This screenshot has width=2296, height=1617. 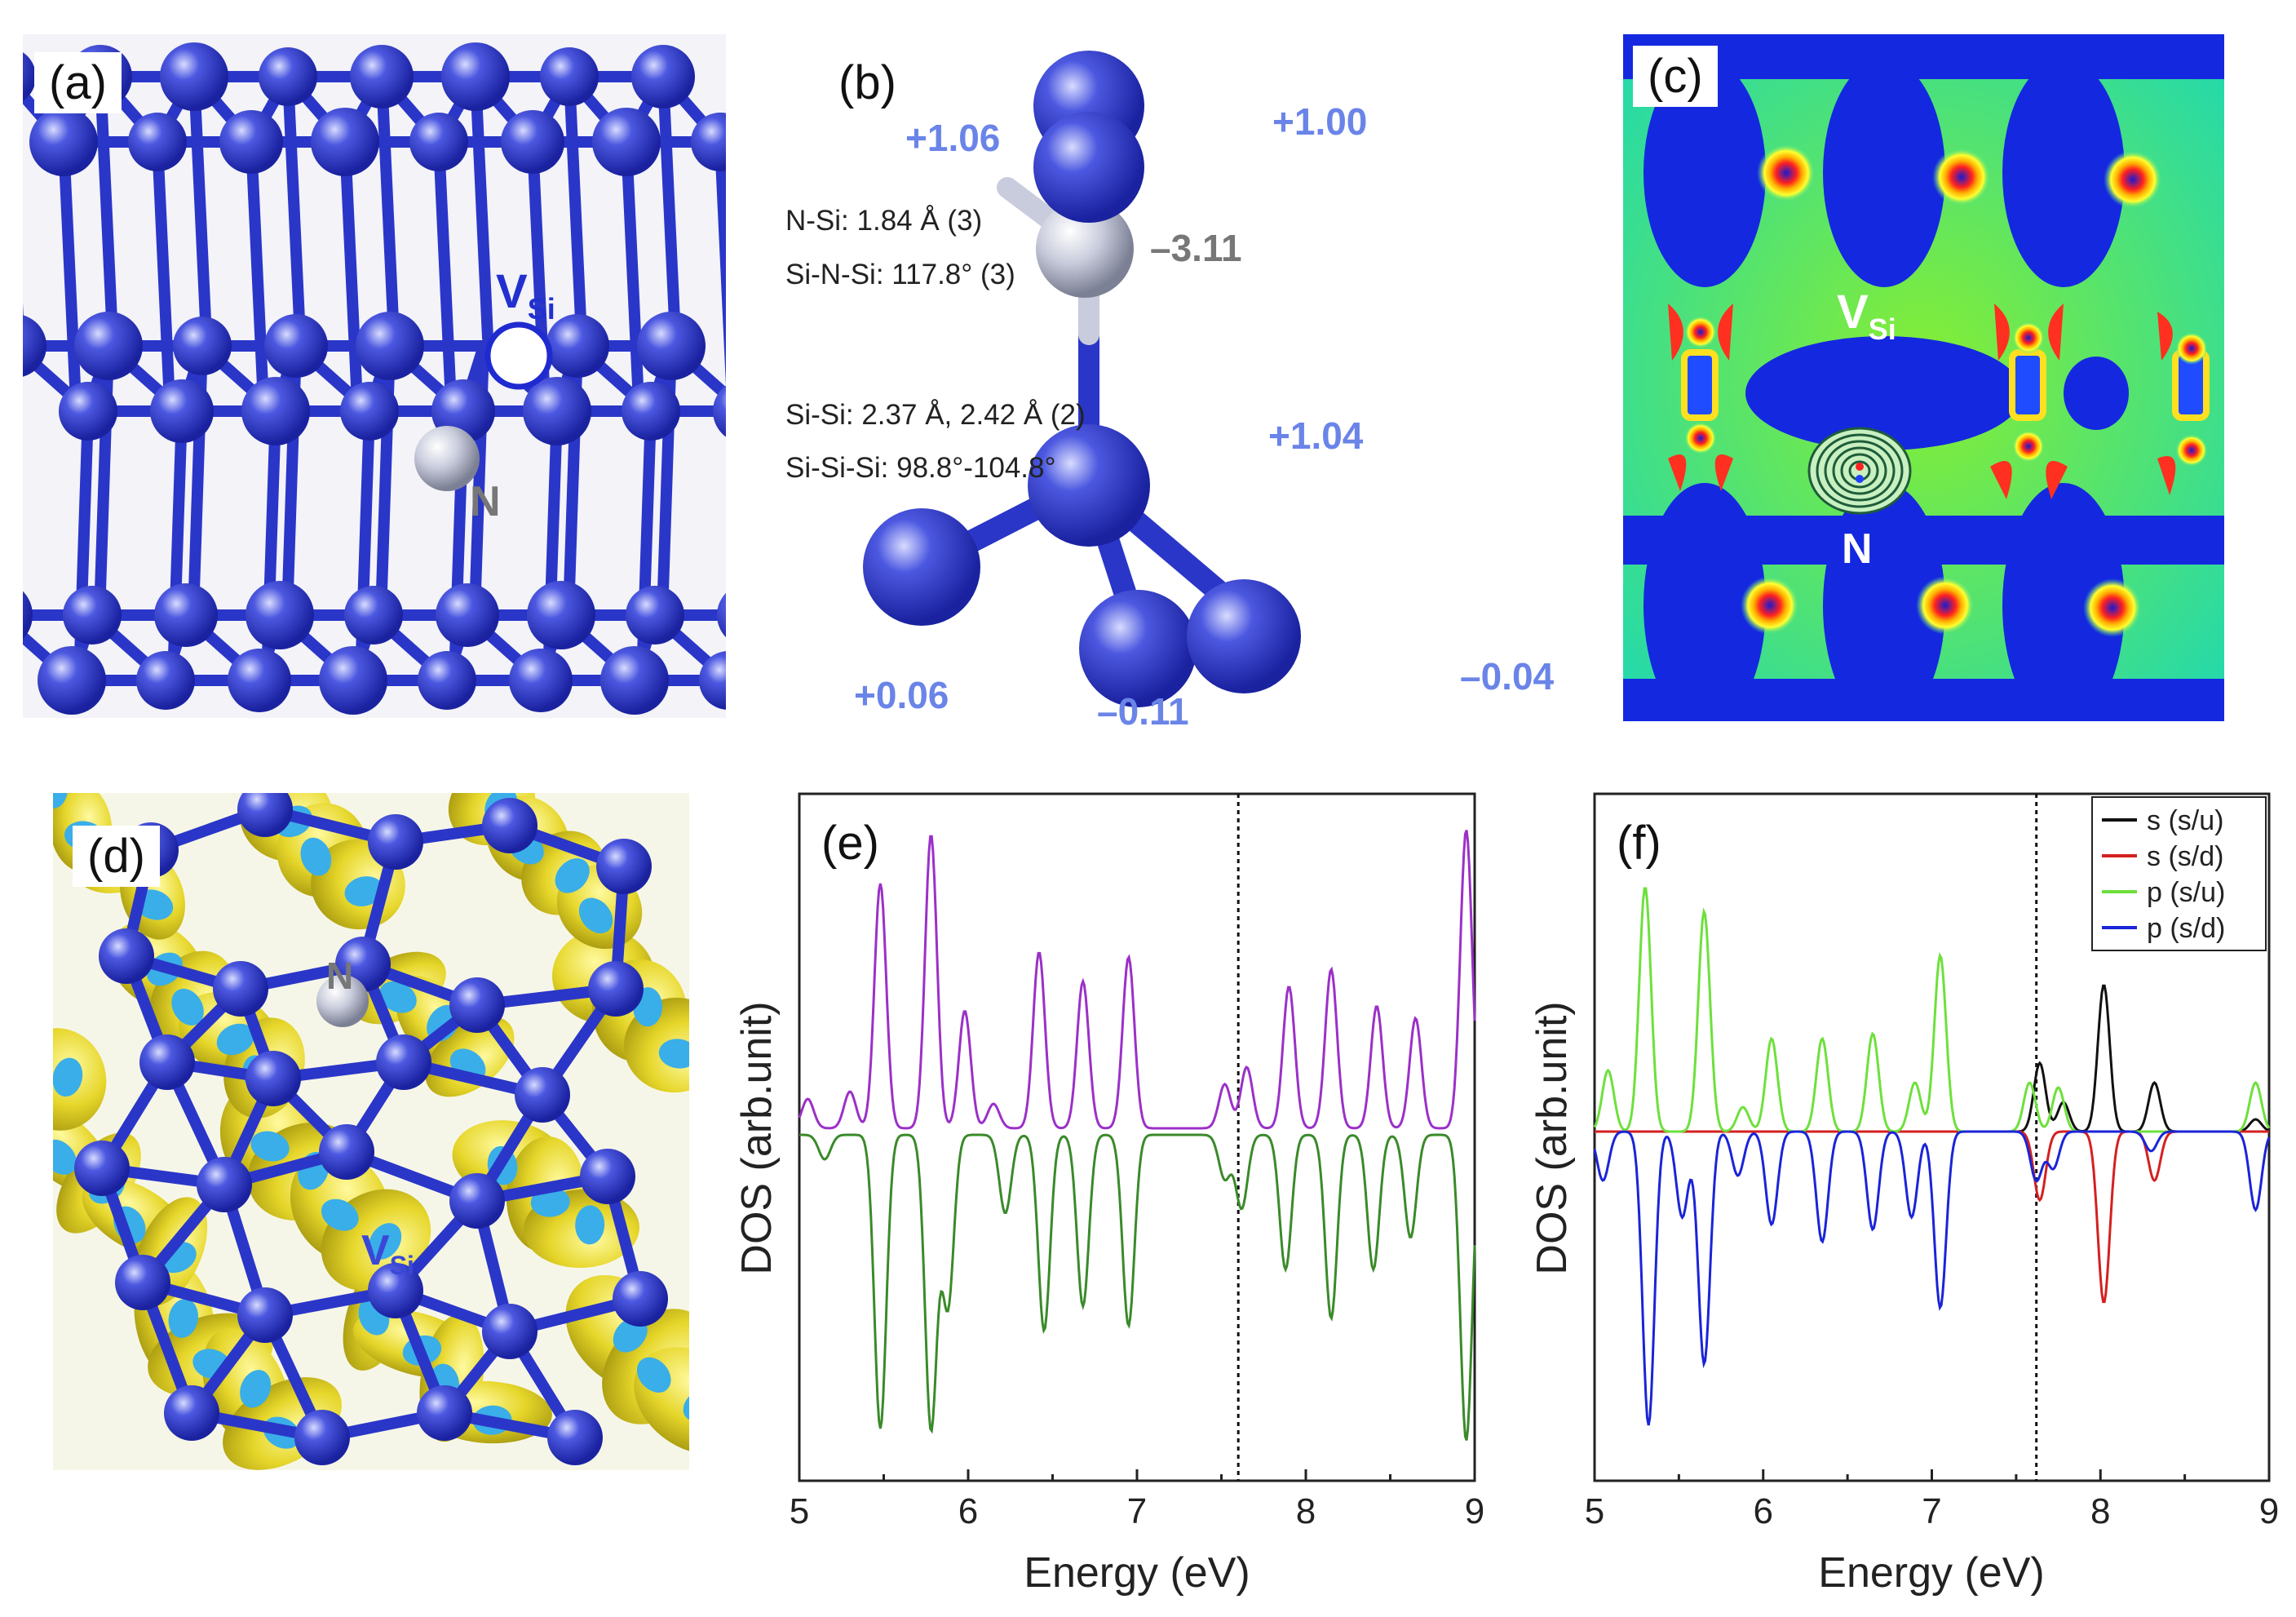 I want to click on legend-entry: s (s/d), so click(x=2185, y=857).